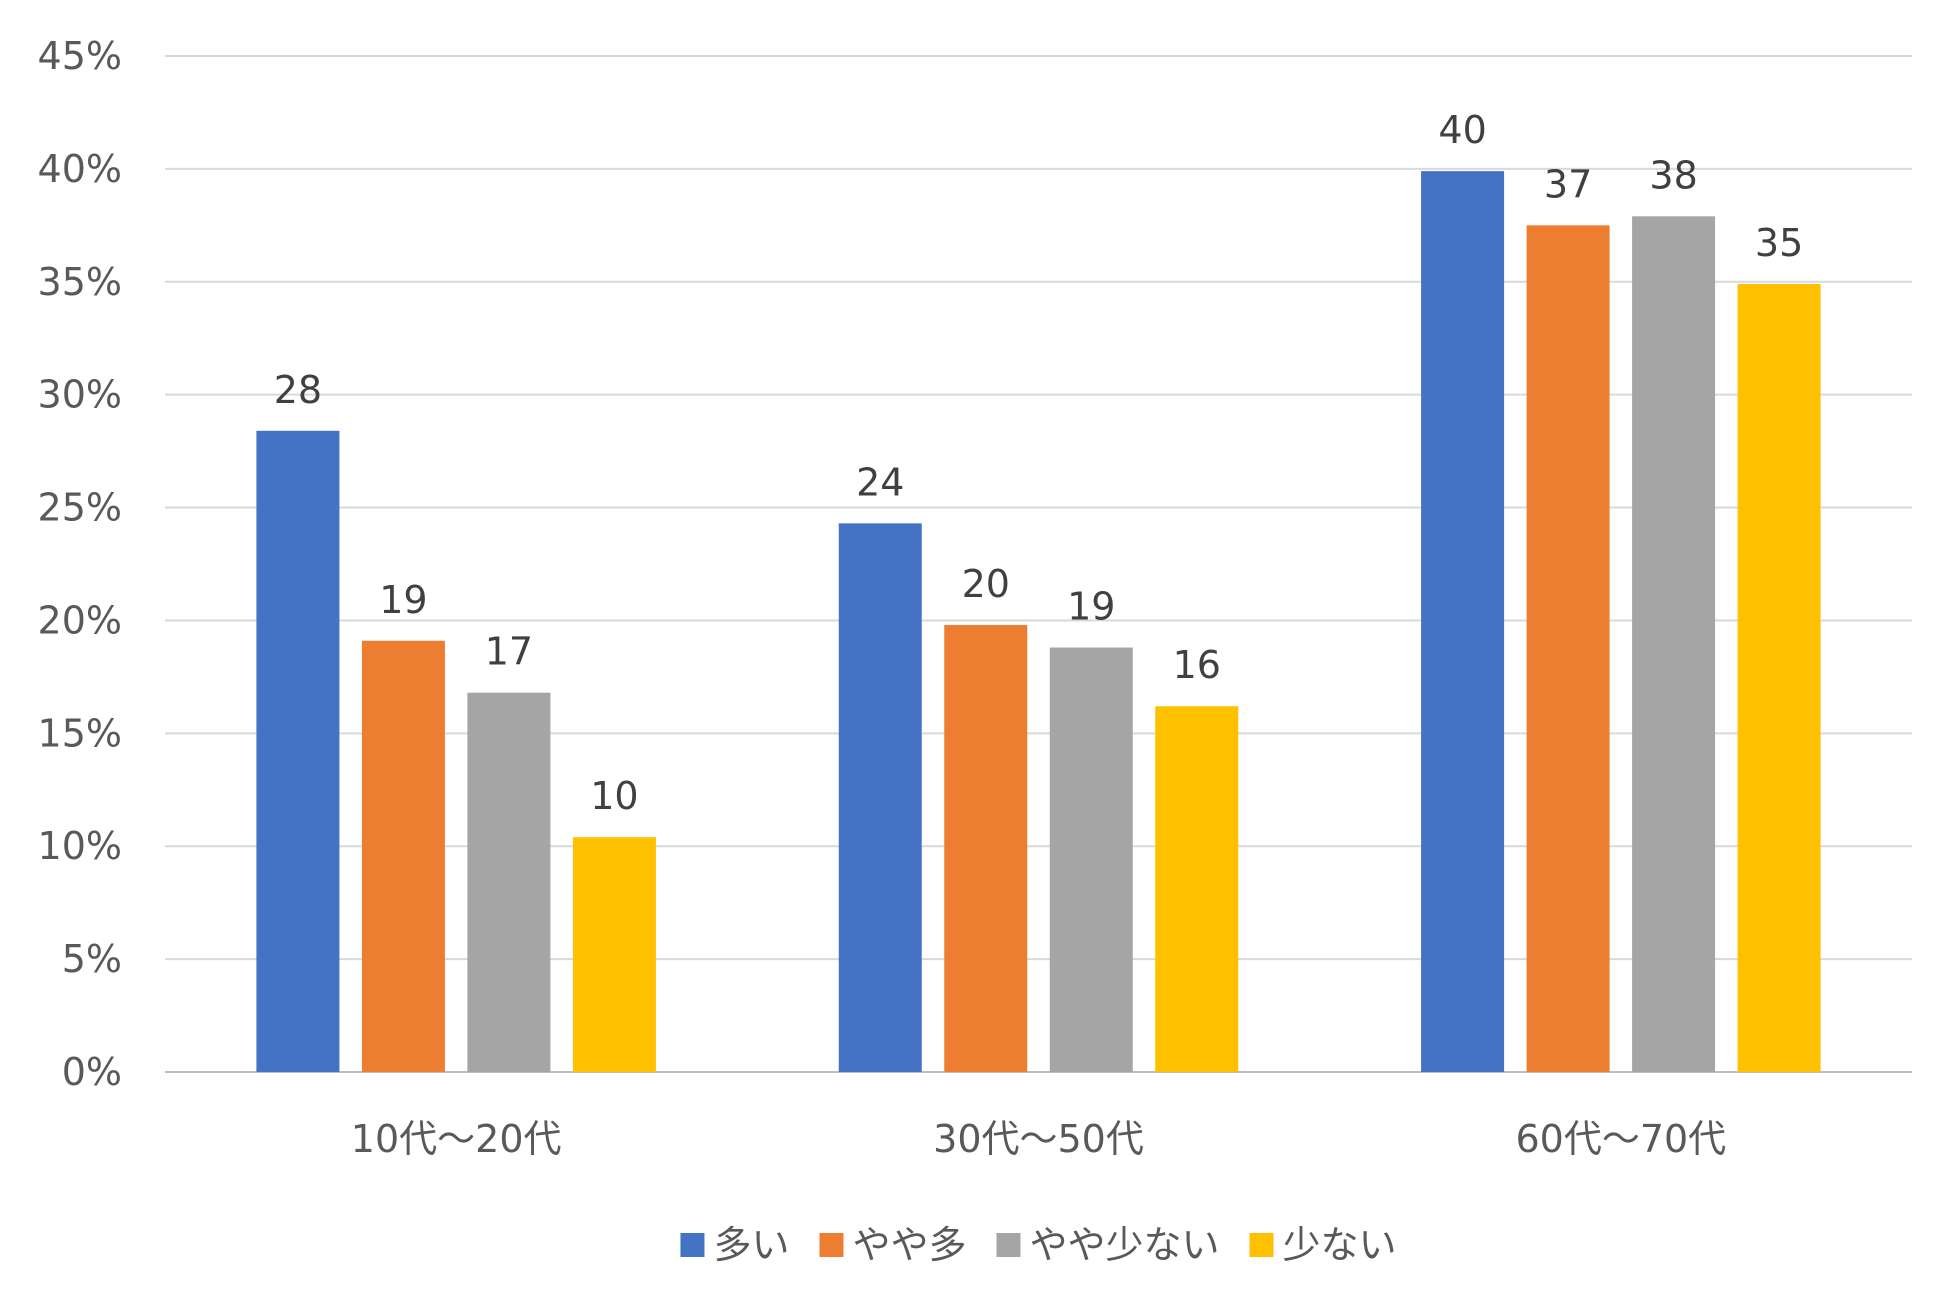 The height and width of the screenshot is (1299, 1949). Describe the element at coordinates (751, 1245) in the screenshot. I see `legend-label: 多い` at that location.